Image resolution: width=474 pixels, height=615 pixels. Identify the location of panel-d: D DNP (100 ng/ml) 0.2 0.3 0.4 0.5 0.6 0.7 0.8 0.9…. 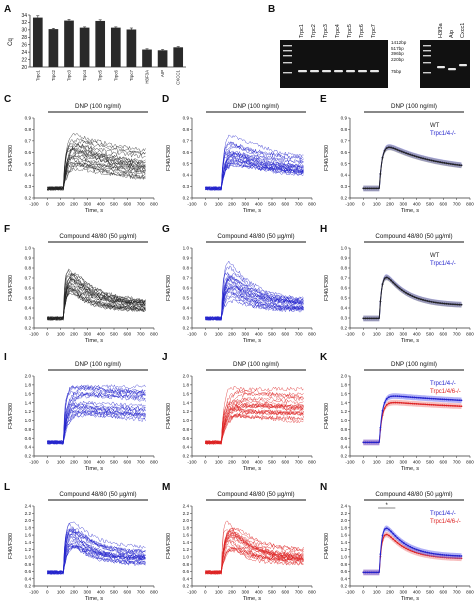
(239, 154).